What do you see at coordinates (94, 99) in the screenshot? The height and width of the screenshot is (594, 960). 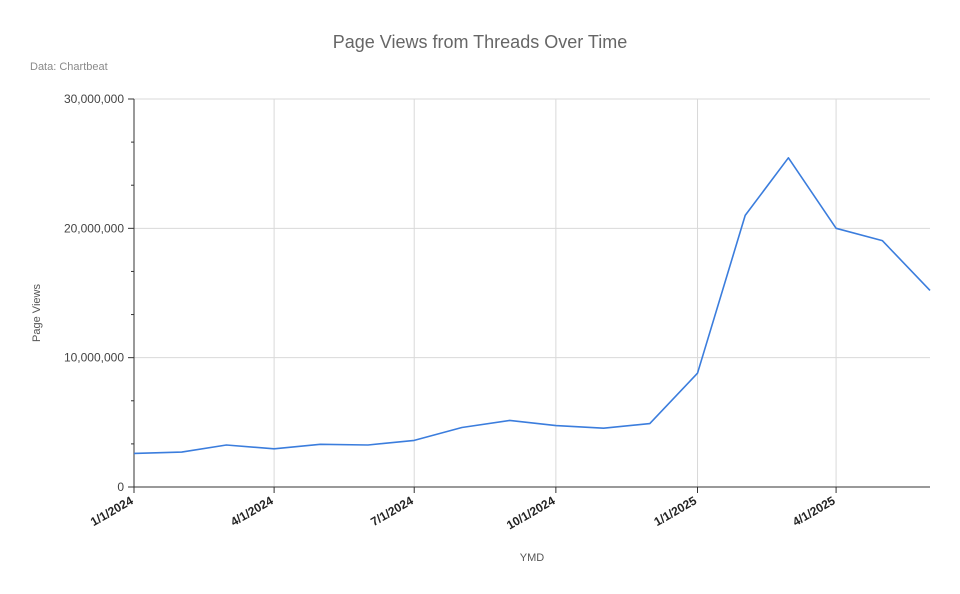 I see `y-tick-label: 30,000,000` at bounding box center [94, 99].